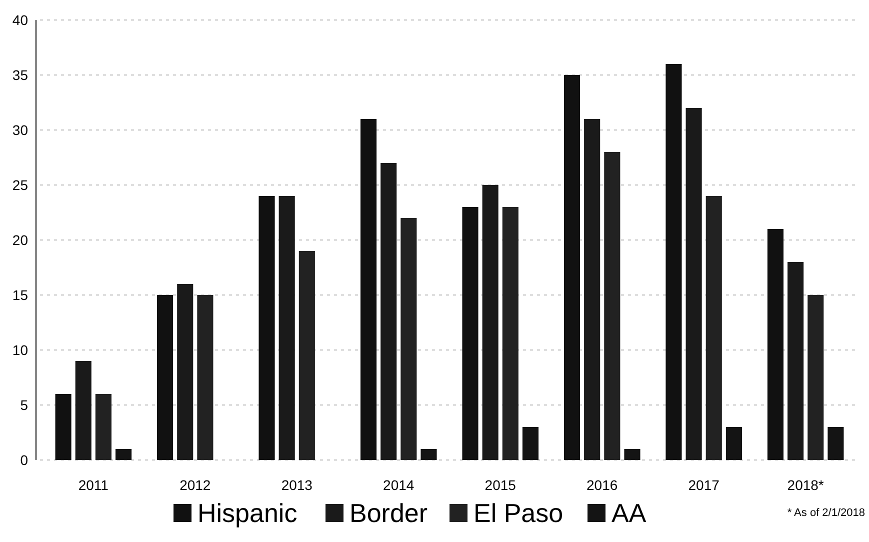 Image resolution: width=869 pixels, height=542 pixels. What do you see at coordinates (20, 184) in the screenshot?
I see `y-tick-label: 25` at bounding box center [20, 184].